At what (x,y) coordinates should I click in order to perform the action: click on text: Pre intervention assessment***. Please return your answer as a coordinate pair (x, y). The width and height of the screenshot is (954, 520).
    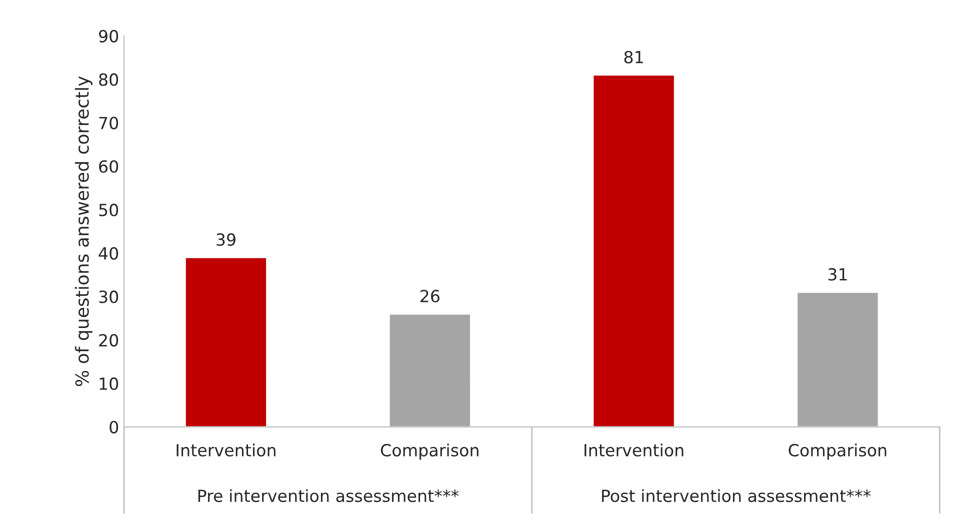
    Looking at the image, I should click on (328, 495).